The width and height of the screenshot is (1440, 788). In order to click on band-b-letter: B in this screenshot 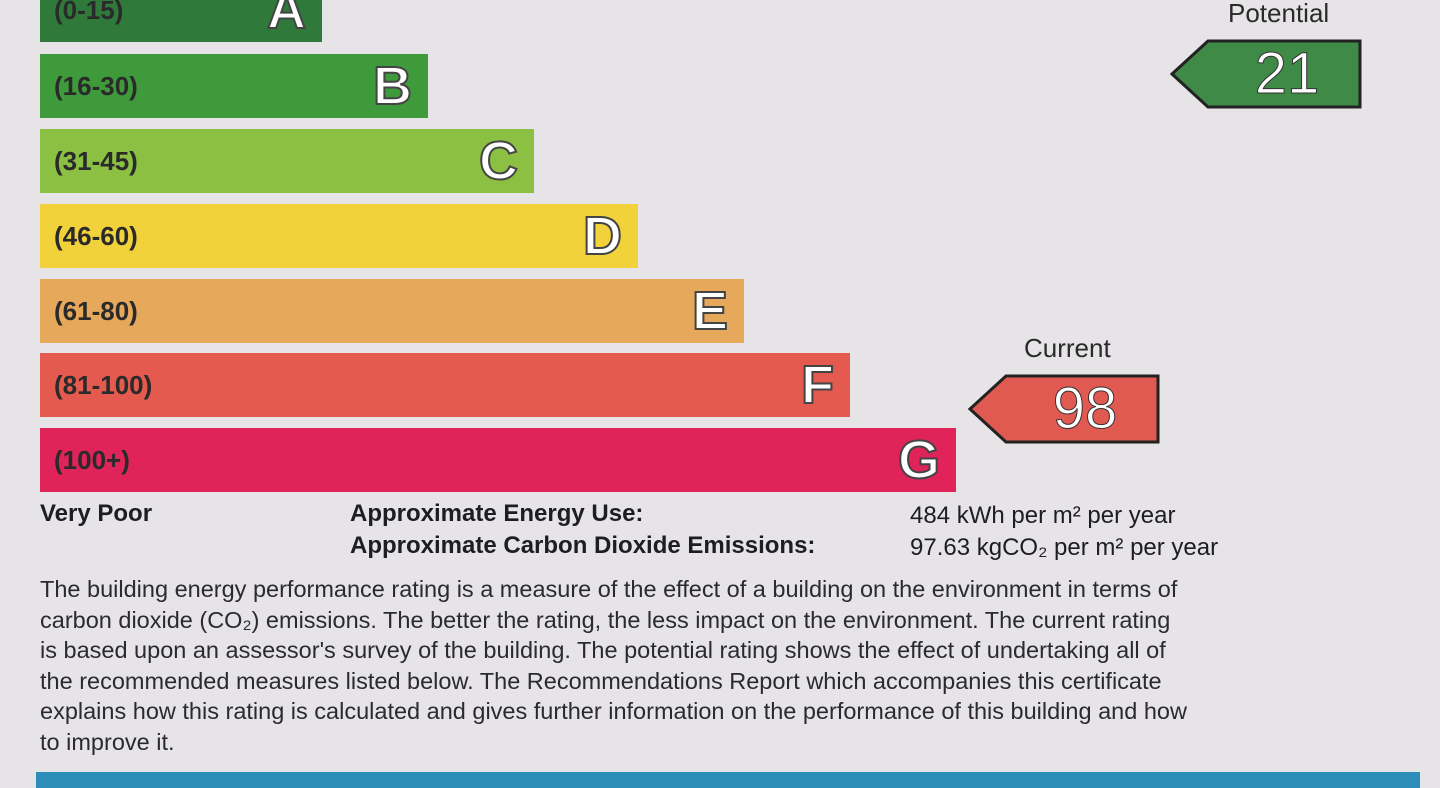, I will do `click(392, 86)`.